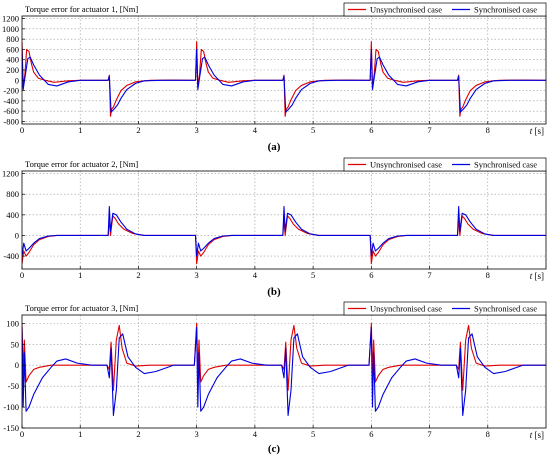 This screenshot has height=457, width=550. I want to click on y-tick-label: 600, so click(12, 49).